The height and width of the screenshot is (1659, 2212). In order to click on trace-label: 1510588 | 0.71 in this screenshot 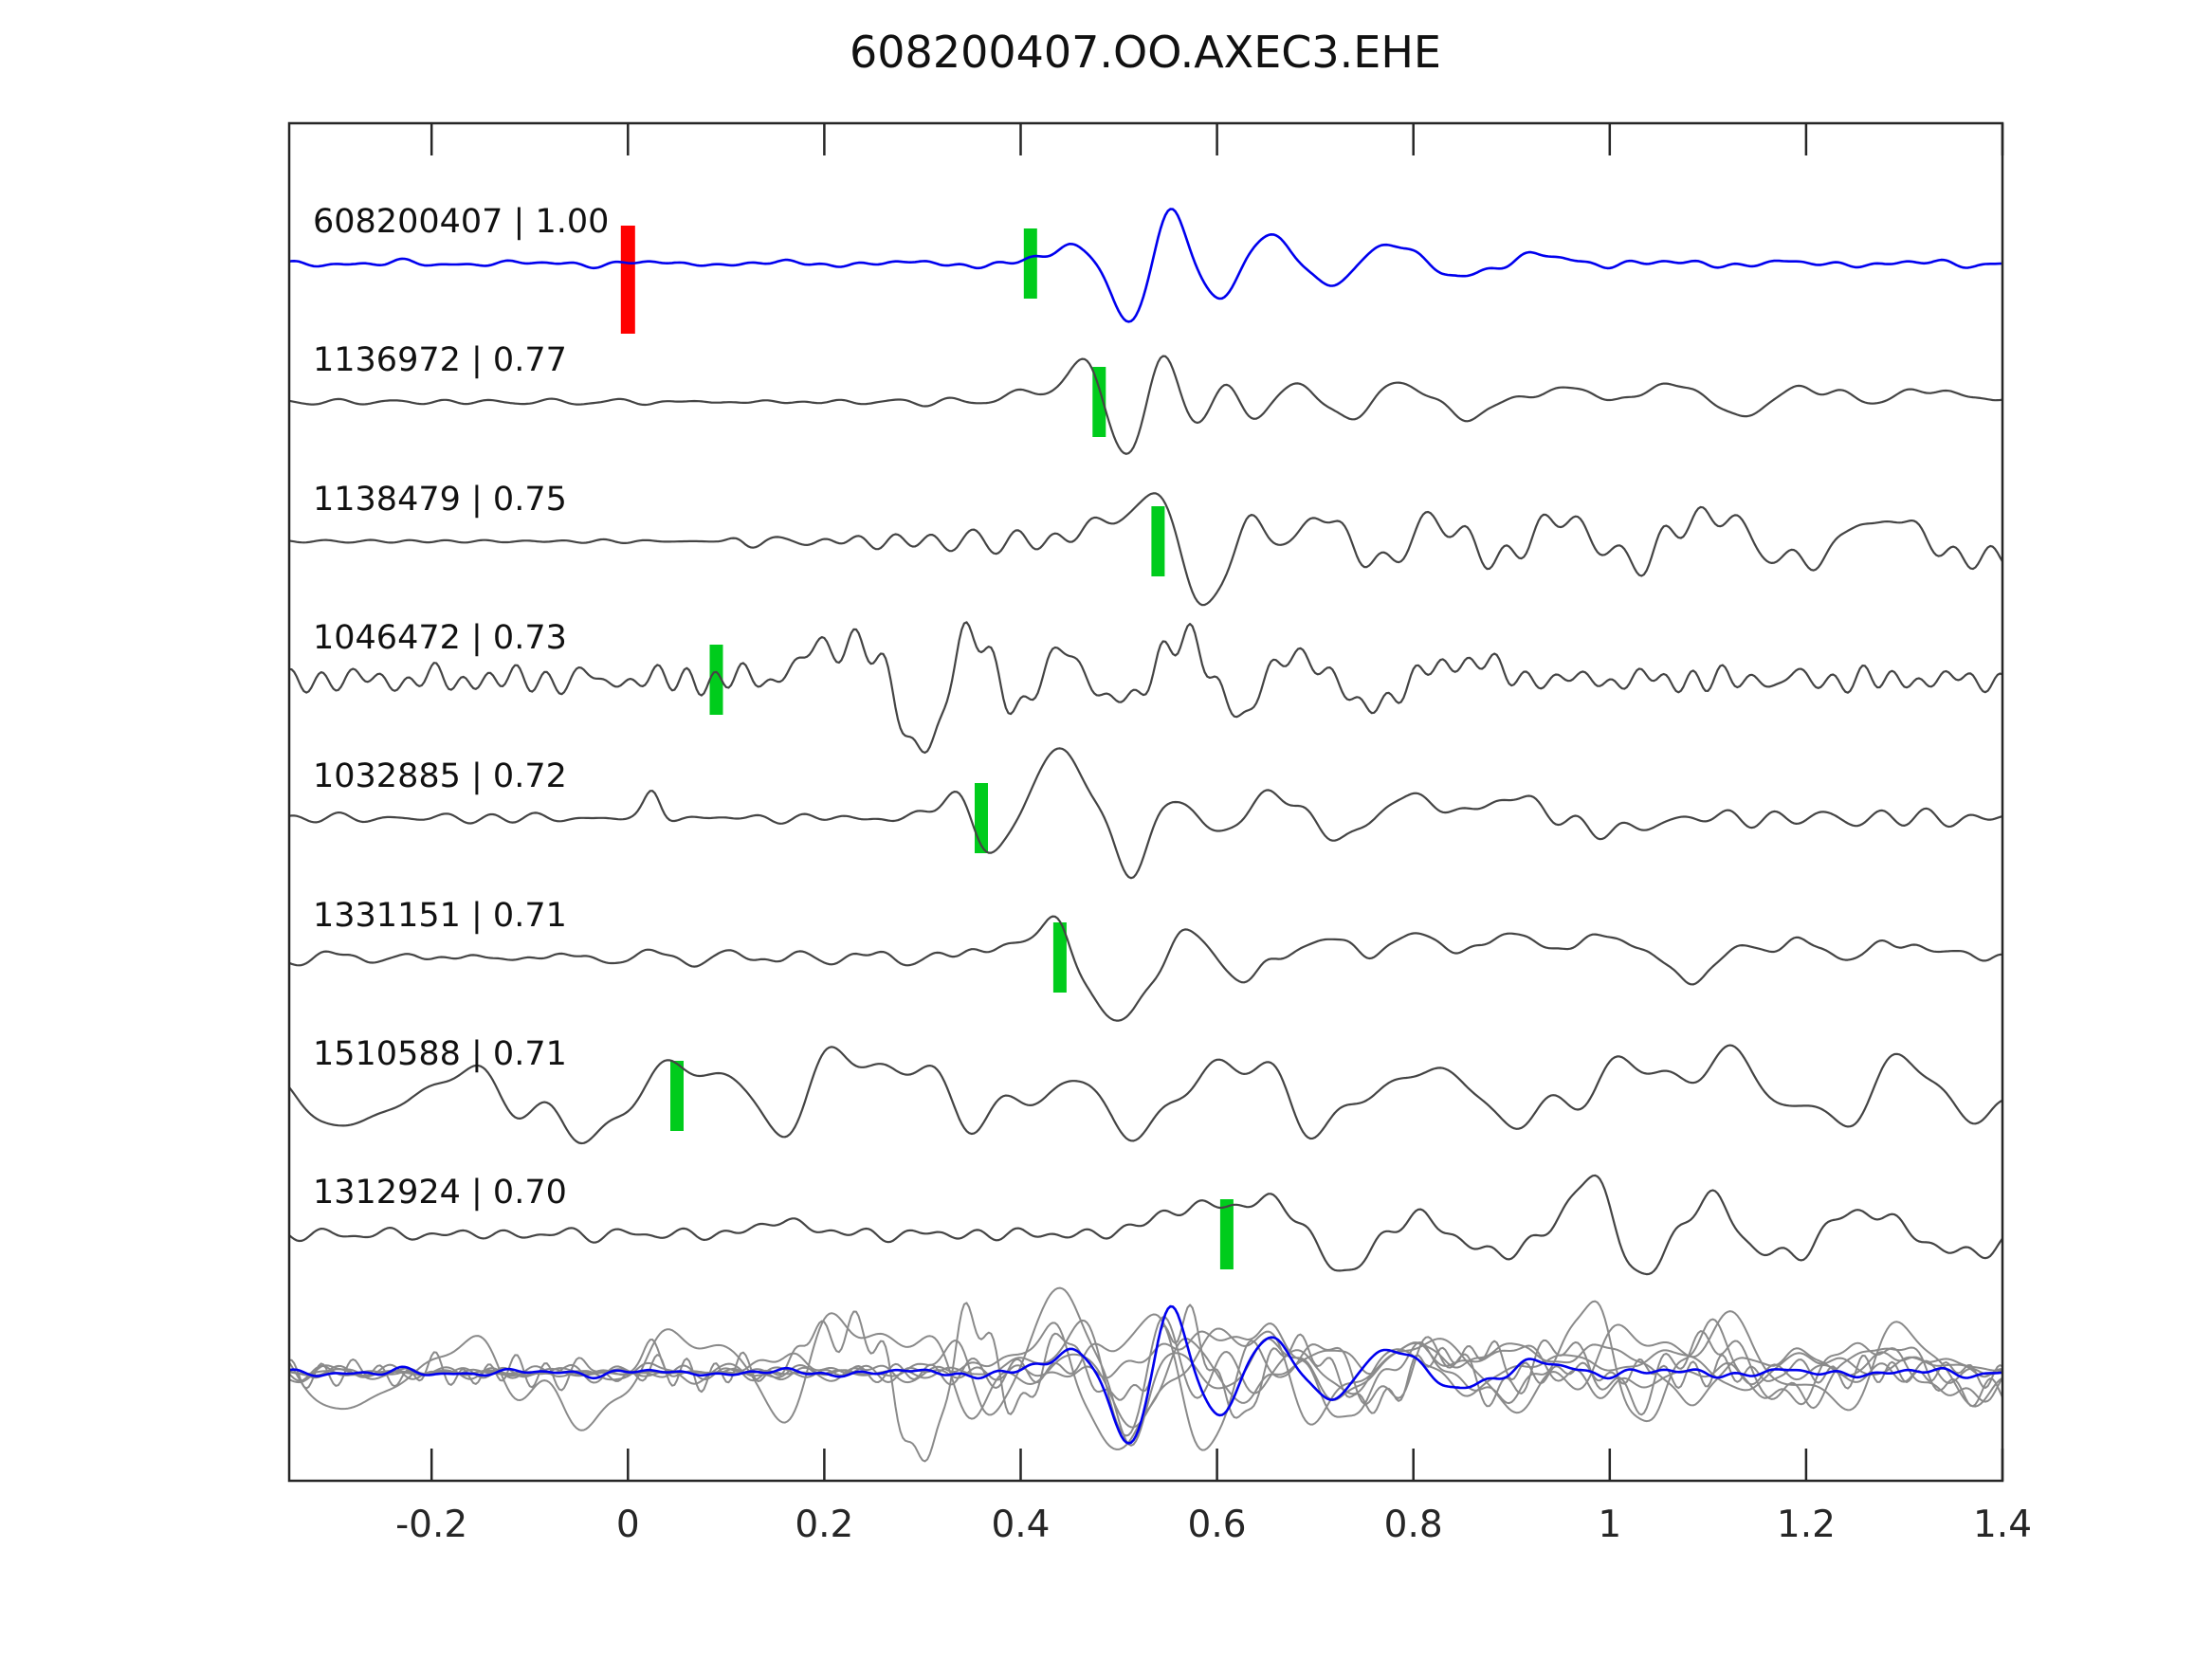, I will do `click(440, 1054)`.